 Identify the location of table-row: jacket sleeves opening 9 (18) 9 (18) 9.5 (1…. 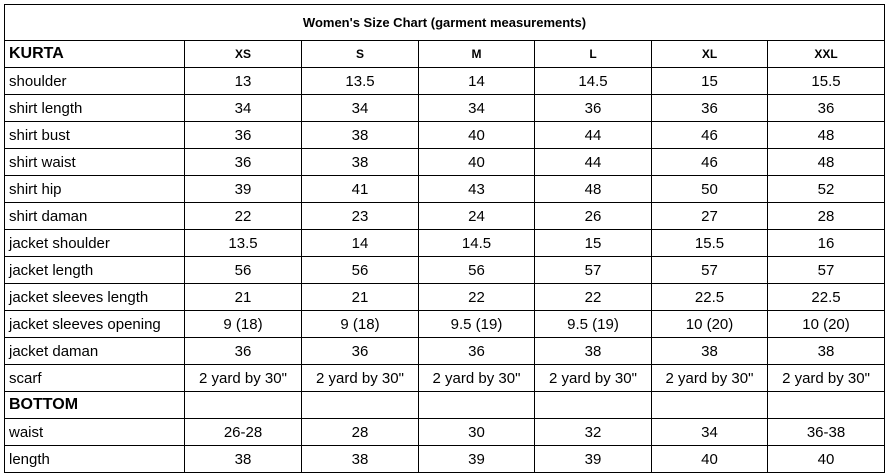
(445, 324).